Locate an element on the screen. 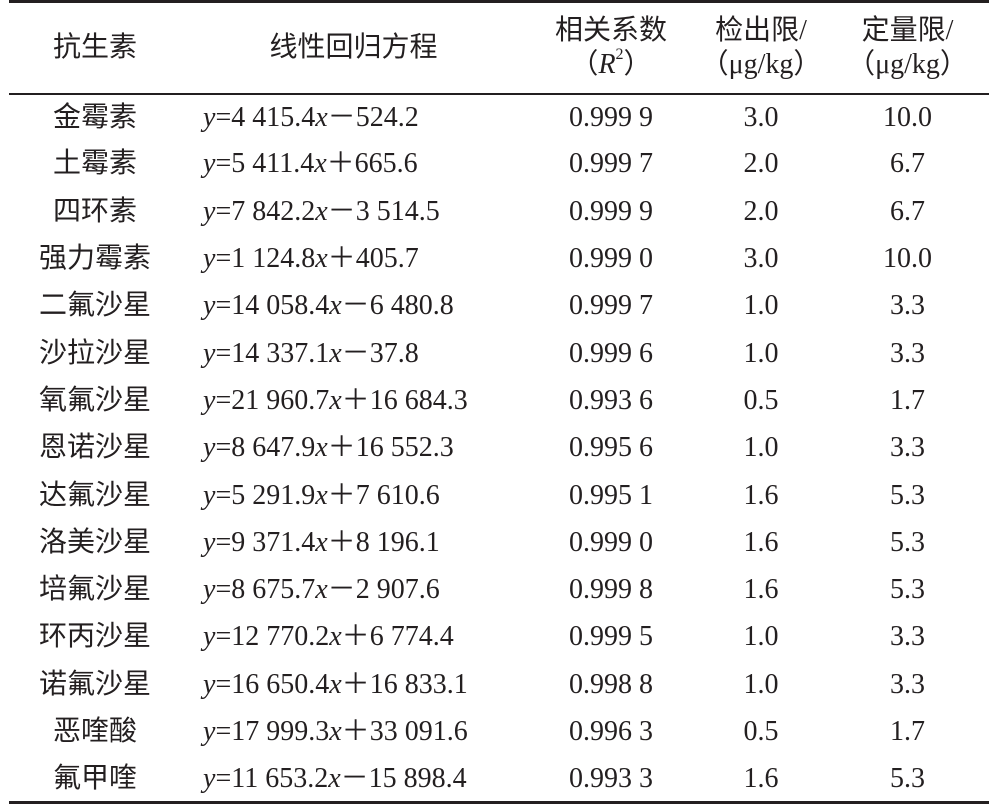 This screenshot has height=808, width=998. header-loq: 定量限/ （μg/kg） is located at coordinates (907, 48).